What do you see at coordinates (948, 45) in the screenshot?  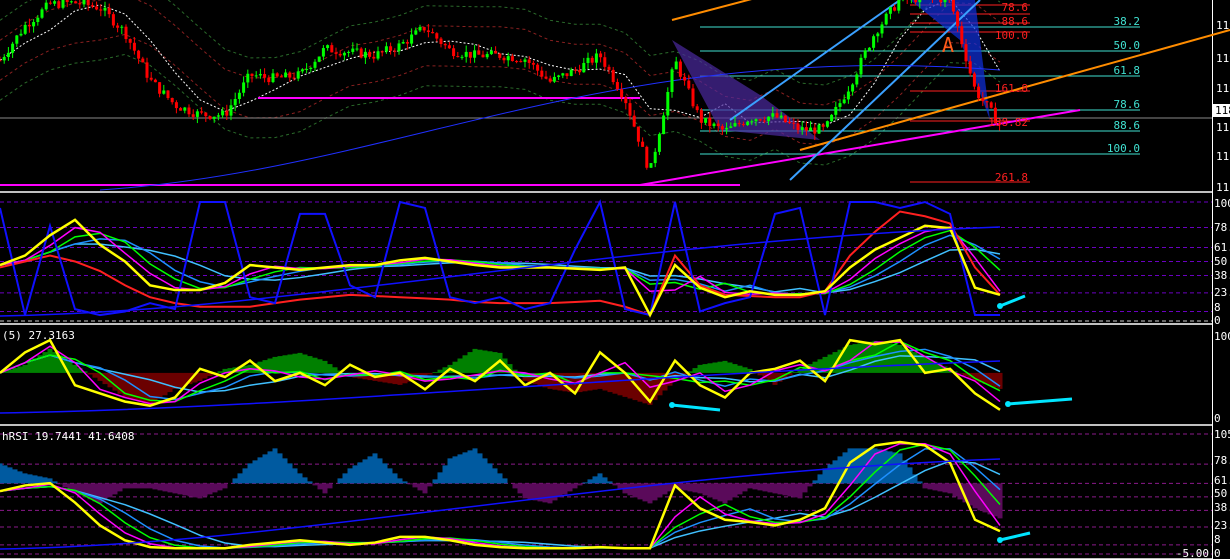 I see `pattern-label-a: A` at bounding box center [948, 45].